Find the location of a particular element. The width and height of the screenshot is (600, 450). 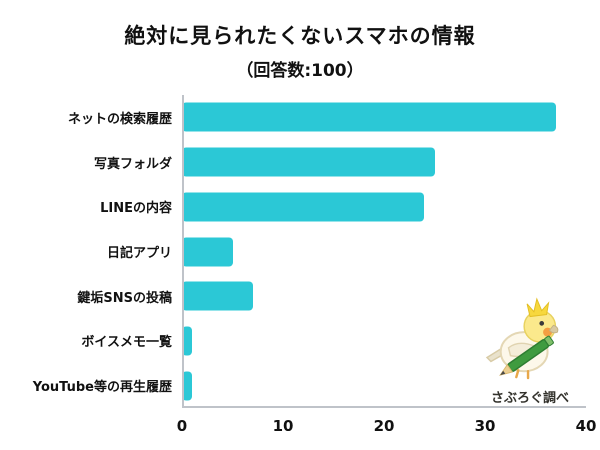

bar-row: LINEの内容 is located at coordinates (299, 206).